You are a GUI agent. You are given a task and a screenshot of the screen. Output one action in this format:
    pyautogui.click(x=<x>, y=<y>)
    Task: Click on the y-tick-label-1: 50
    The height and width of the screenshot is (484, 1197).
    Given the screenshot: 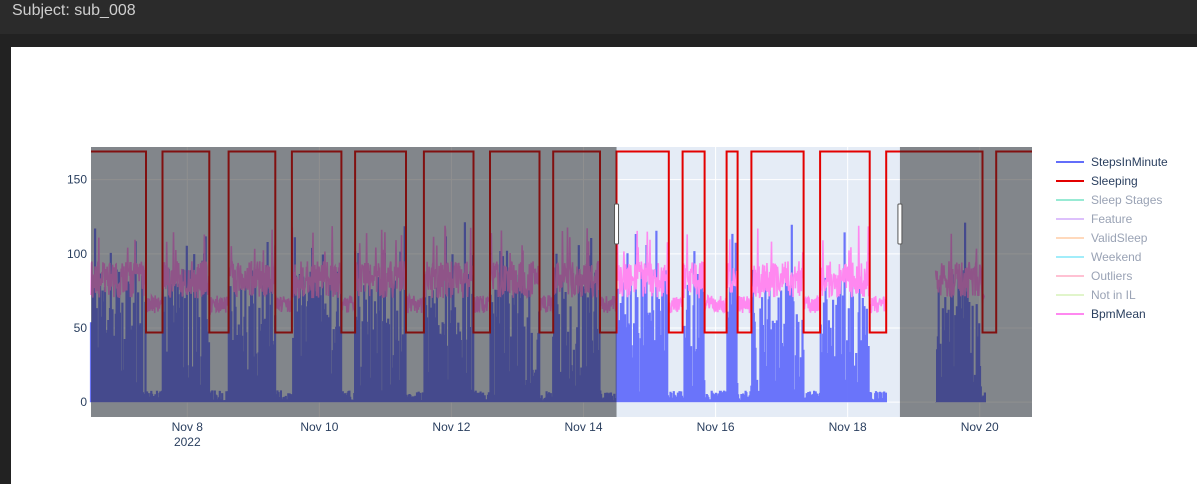 What is the action you would take?
    pyautogui.click(x=81, y=328)
    